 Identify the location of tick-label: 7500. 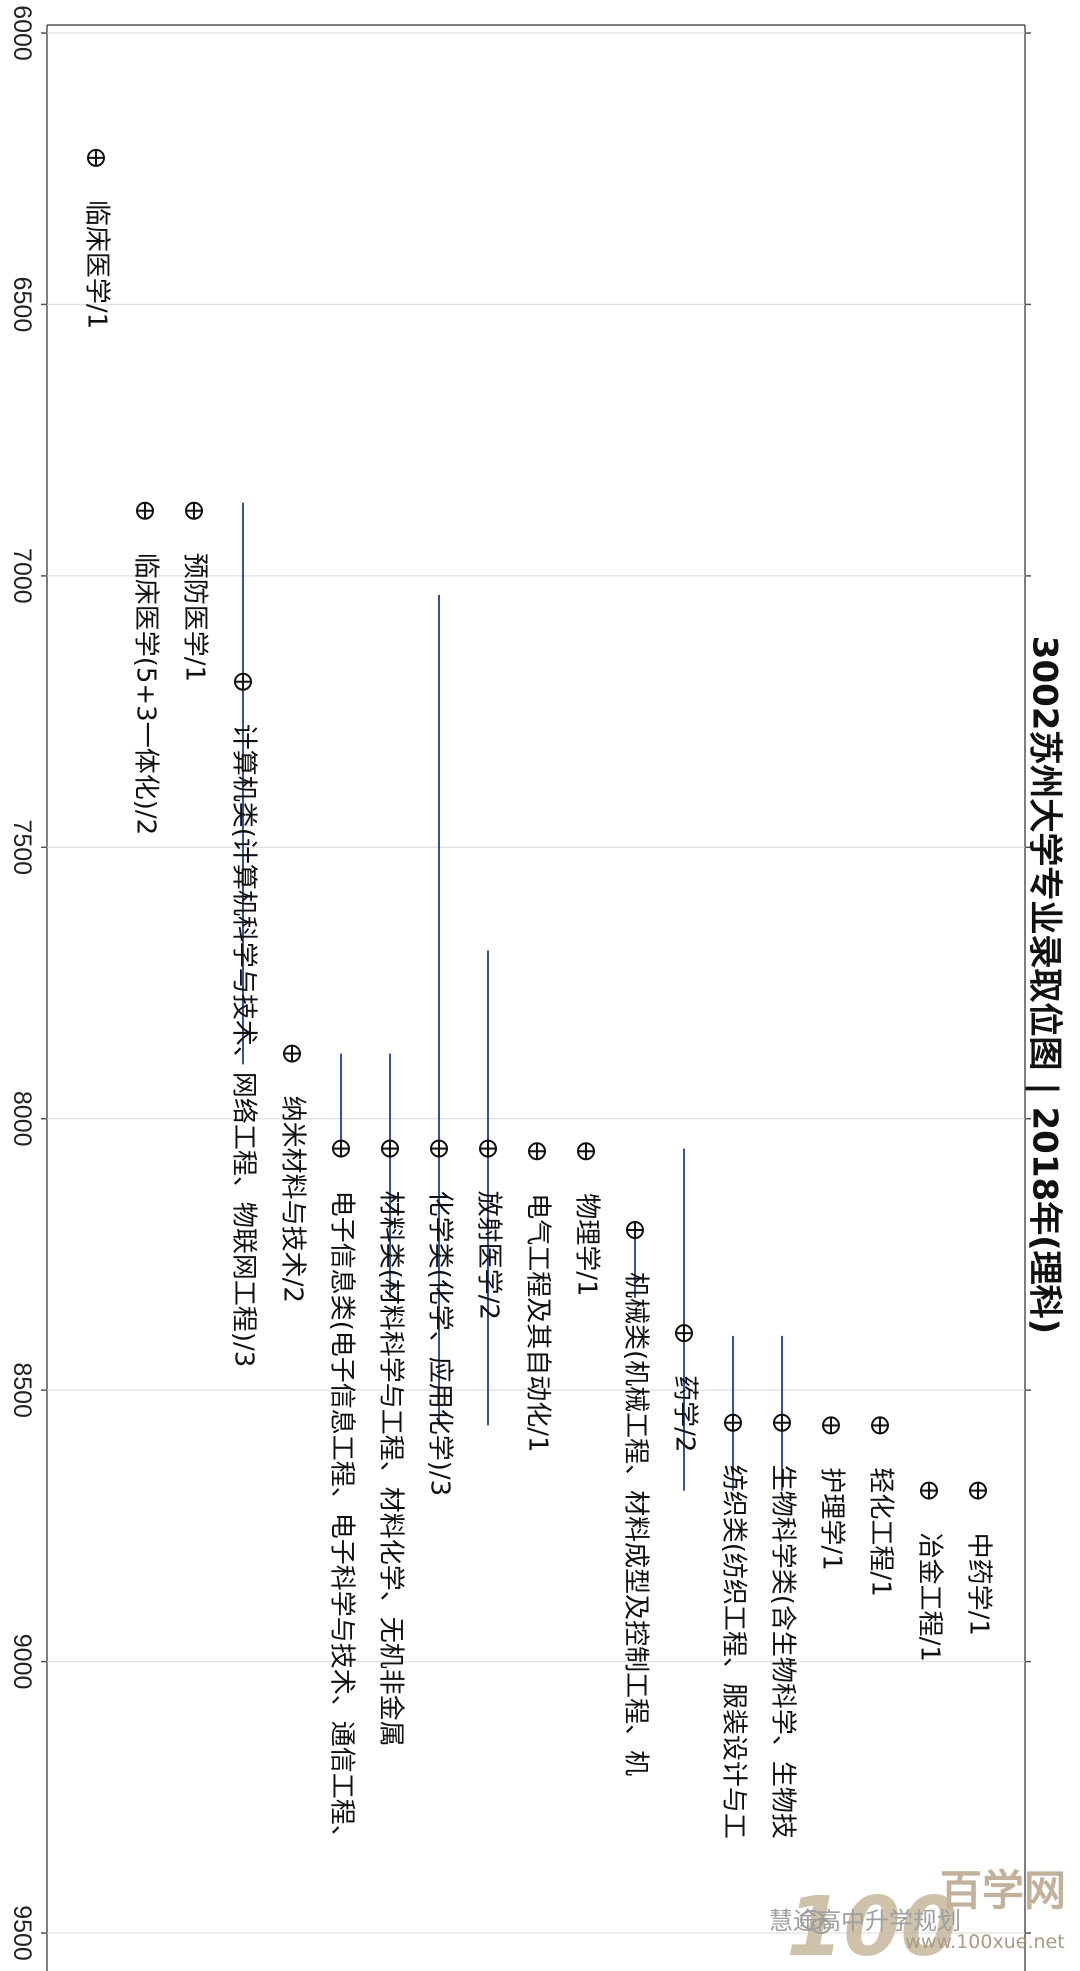
(22, 847).